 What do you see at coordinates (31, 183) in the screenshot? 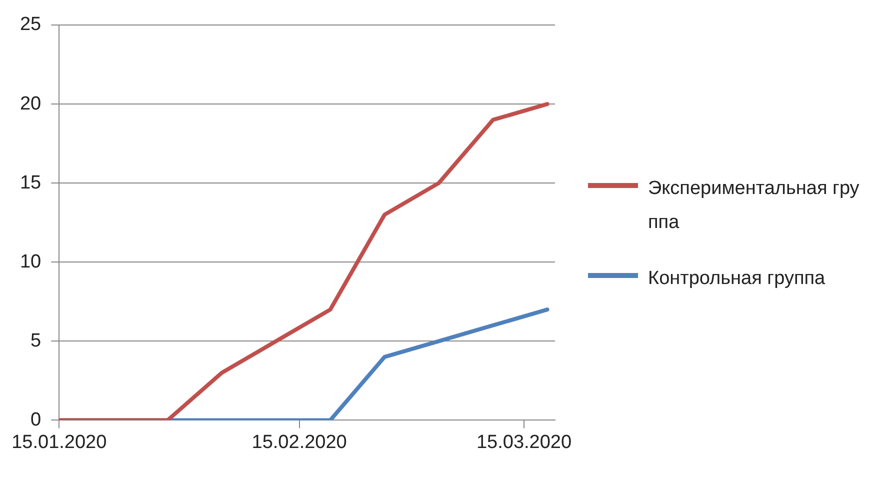
I see `y-tick-label: 15` at bounding box center [31, 183].